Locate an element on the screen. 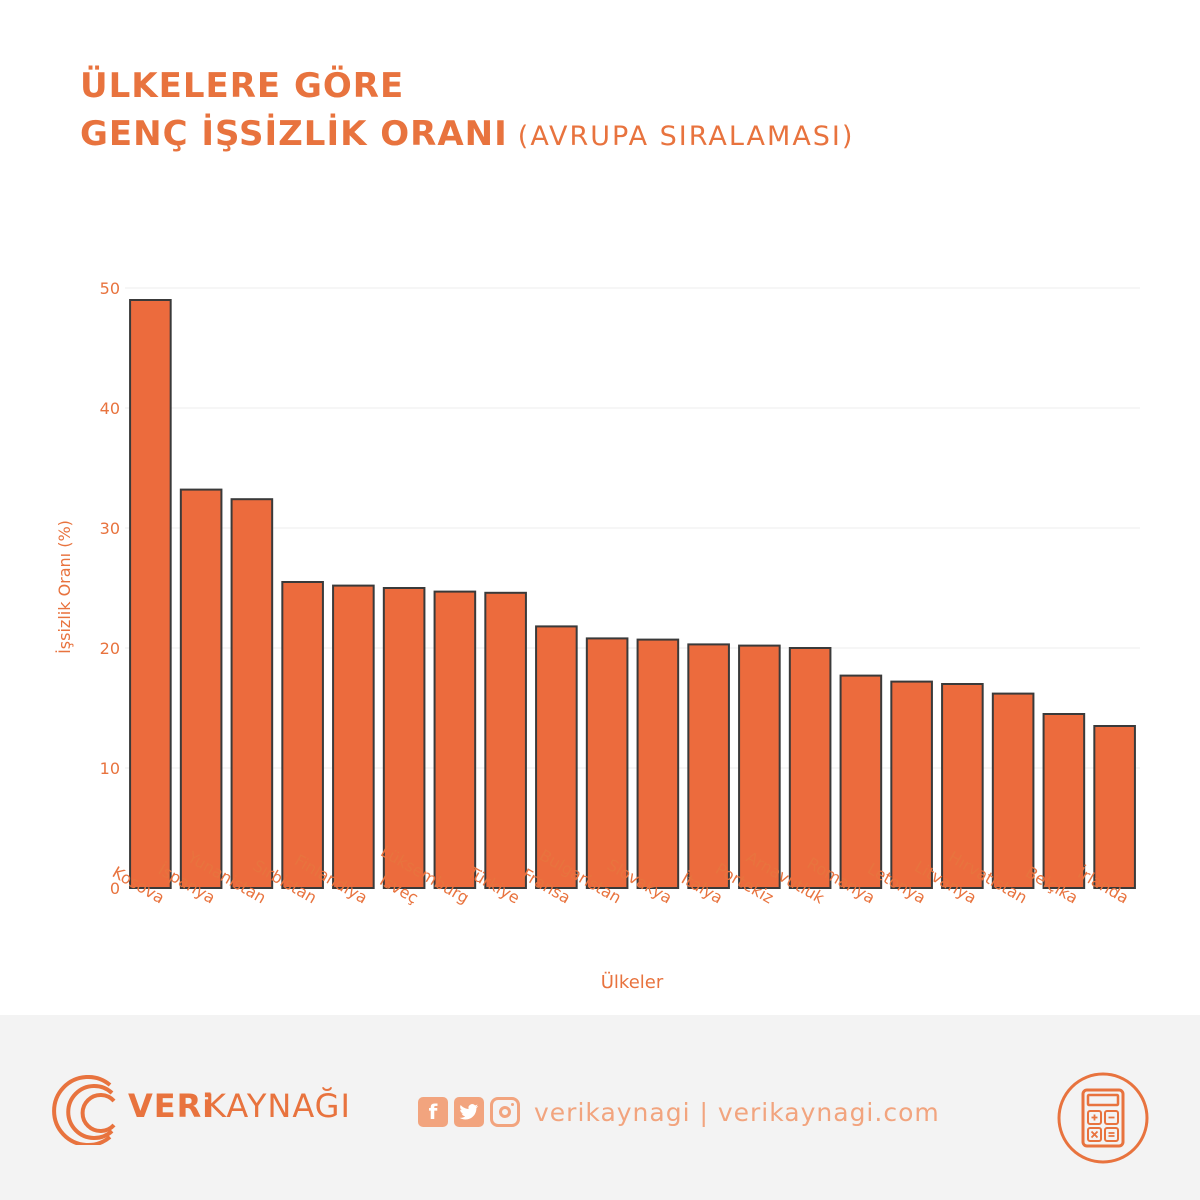  y-tick-label: 20 is located at coordinates (110, 648).